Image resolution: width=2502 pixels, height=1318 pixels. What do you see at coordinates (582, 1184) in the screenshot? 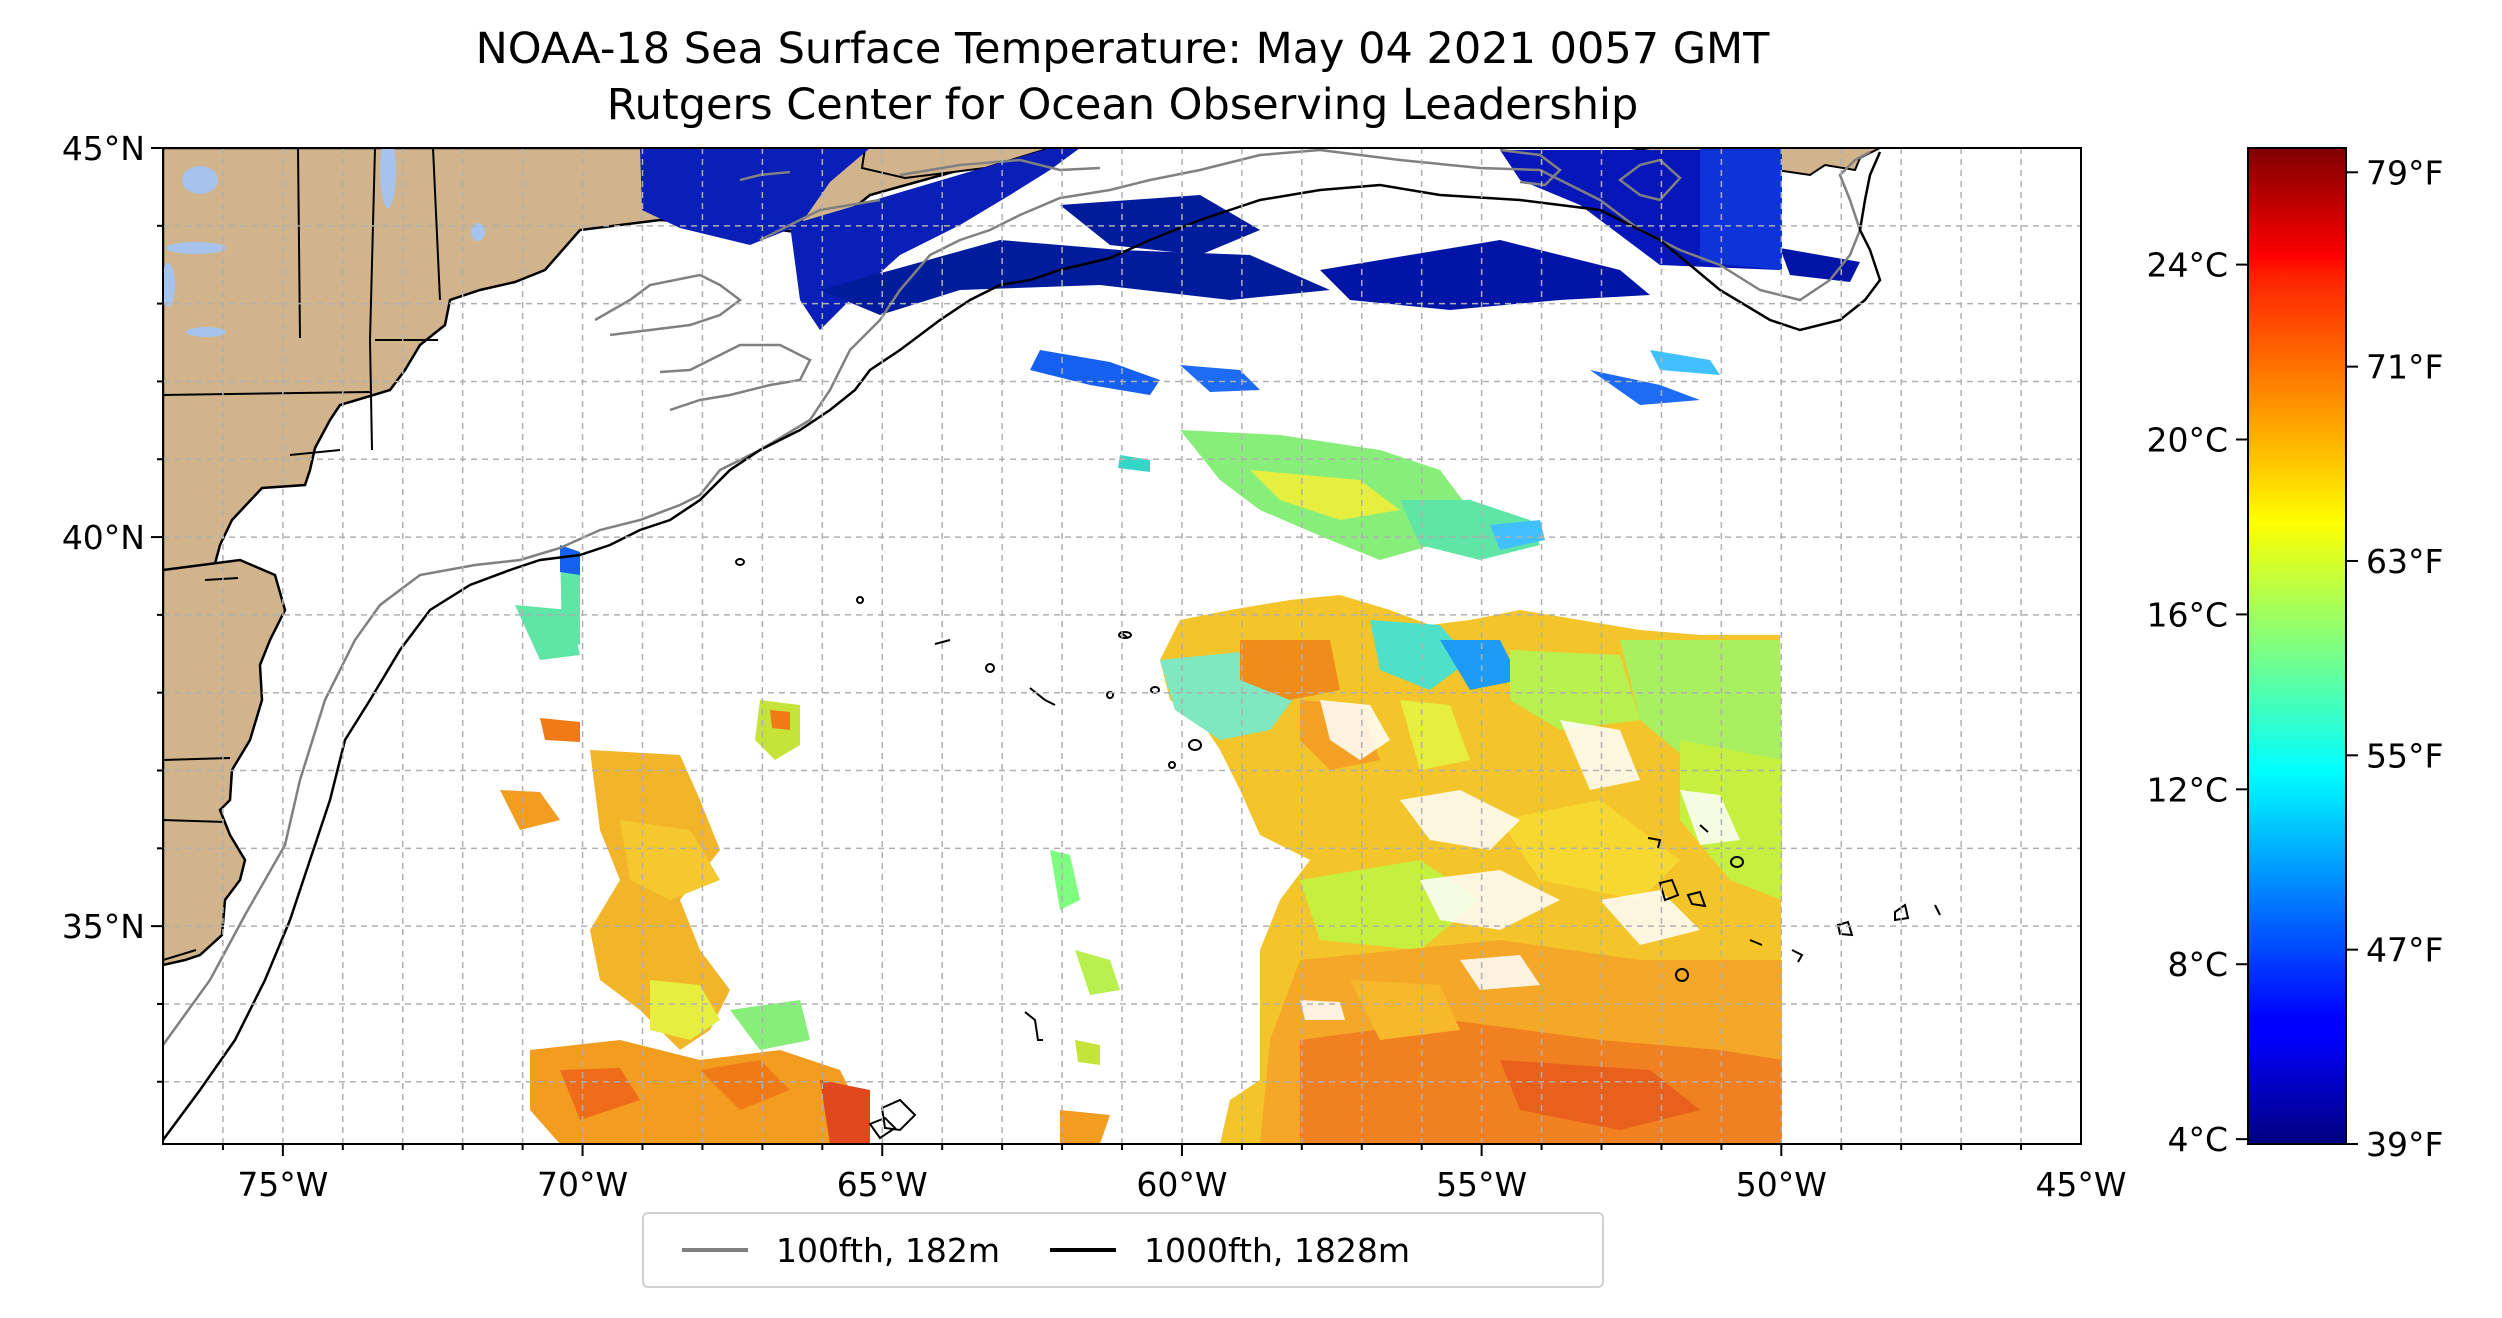
I see `lon-tick-label: 70°W` at bounding box center [582, 1184].